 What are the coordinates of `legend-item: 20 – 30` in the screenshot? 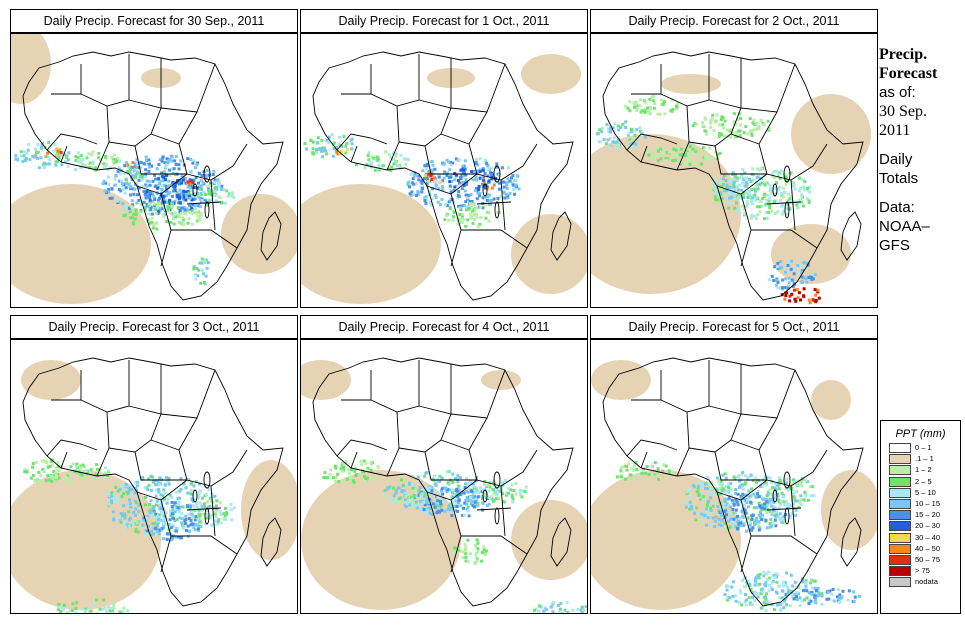 It's located at (924, 526).